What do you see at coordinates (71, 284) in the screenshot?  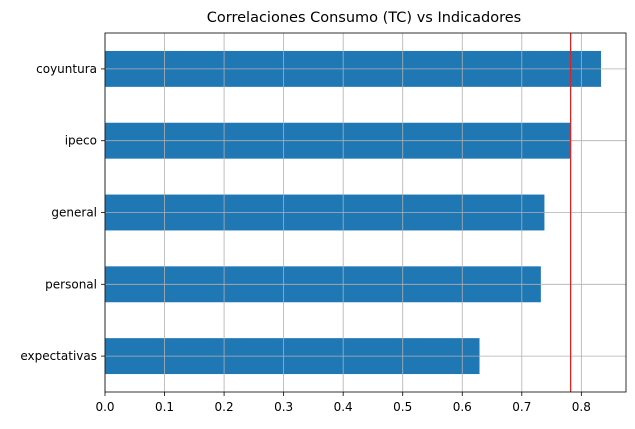 I see `y-tick-label-personal: personal` at bounding box center [71, 284].